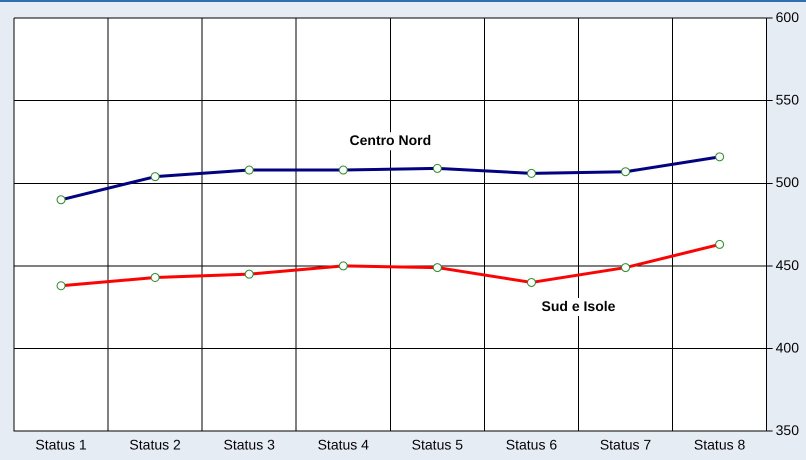 The image size is (806, 460). Describe the element at coordinates (788, 182) in the screenshot. I see `y-tick-label: 500` at that location.